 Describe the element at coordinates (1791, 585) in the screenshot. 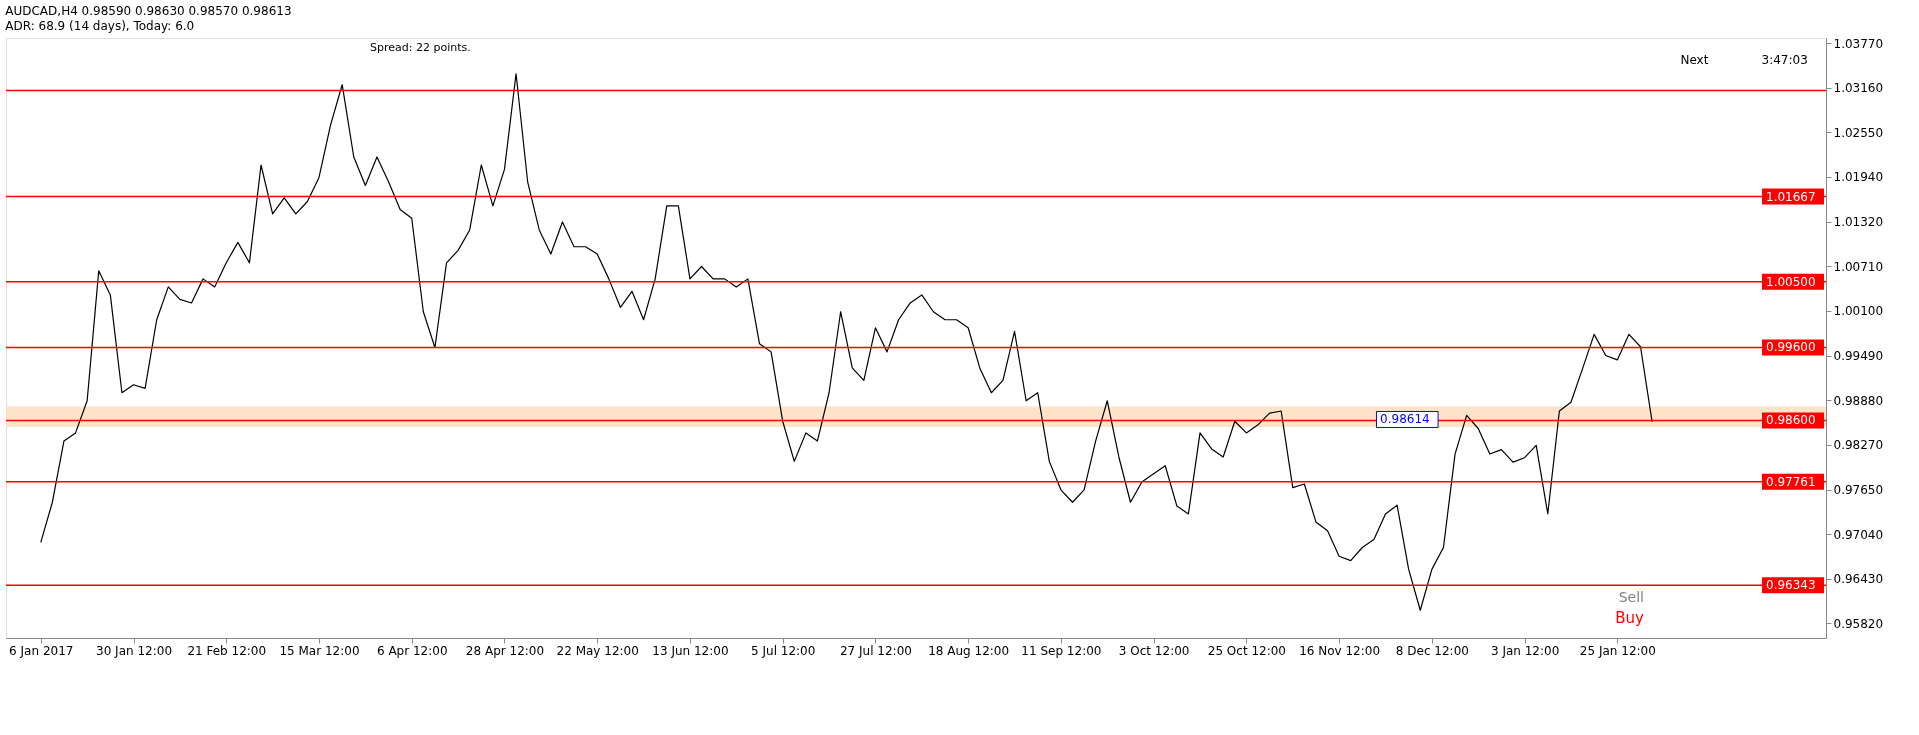

I see `ref-line-label: 0.96343` at that location.